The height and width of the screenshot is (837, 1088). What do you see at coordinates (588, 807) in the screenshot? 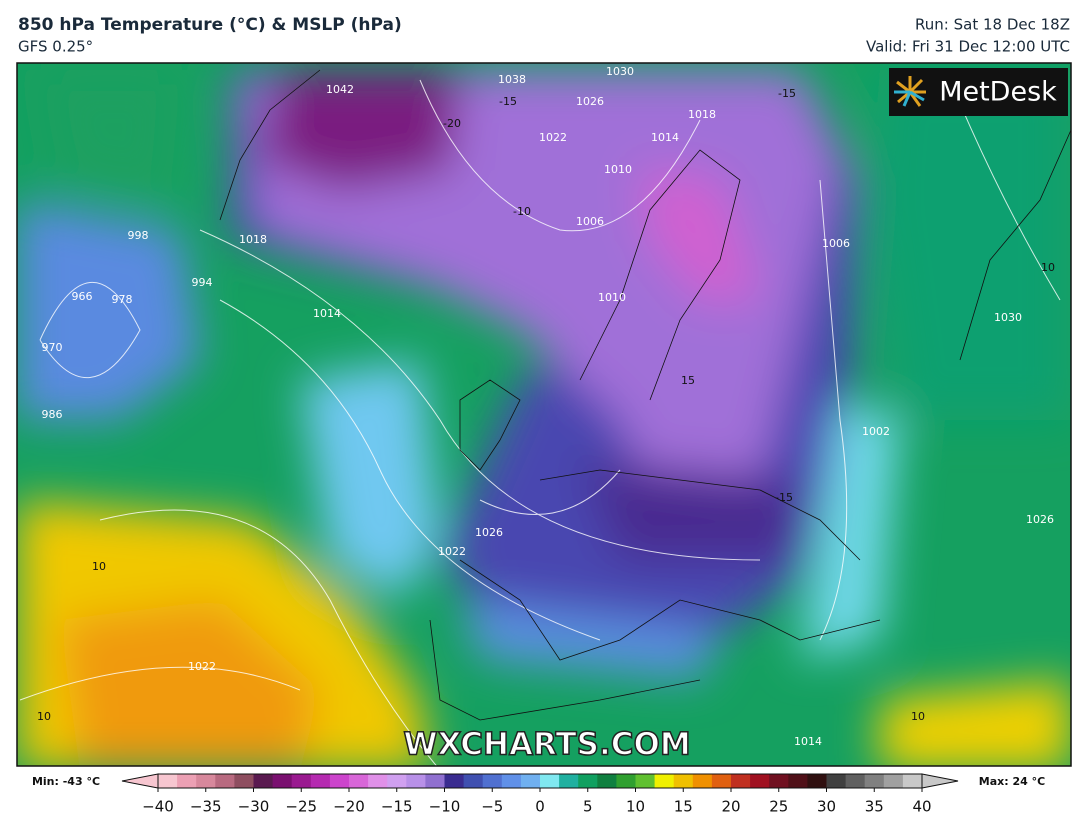
I see `colorbar-tick-label: 5` at bounding box center [588, 807].